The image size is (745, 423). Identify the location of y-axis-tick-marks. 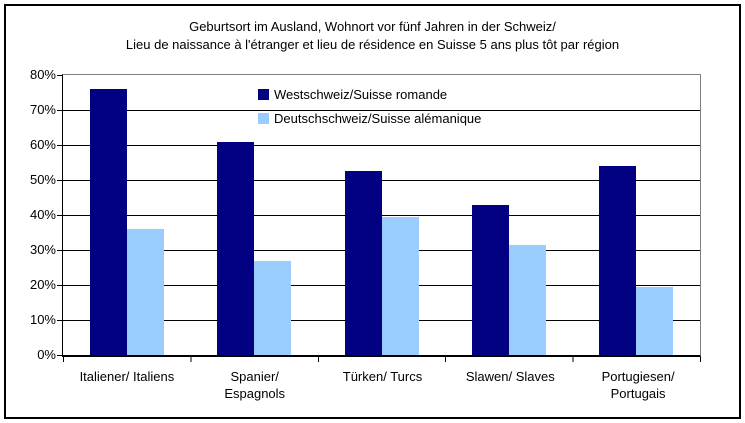
(59, 215).